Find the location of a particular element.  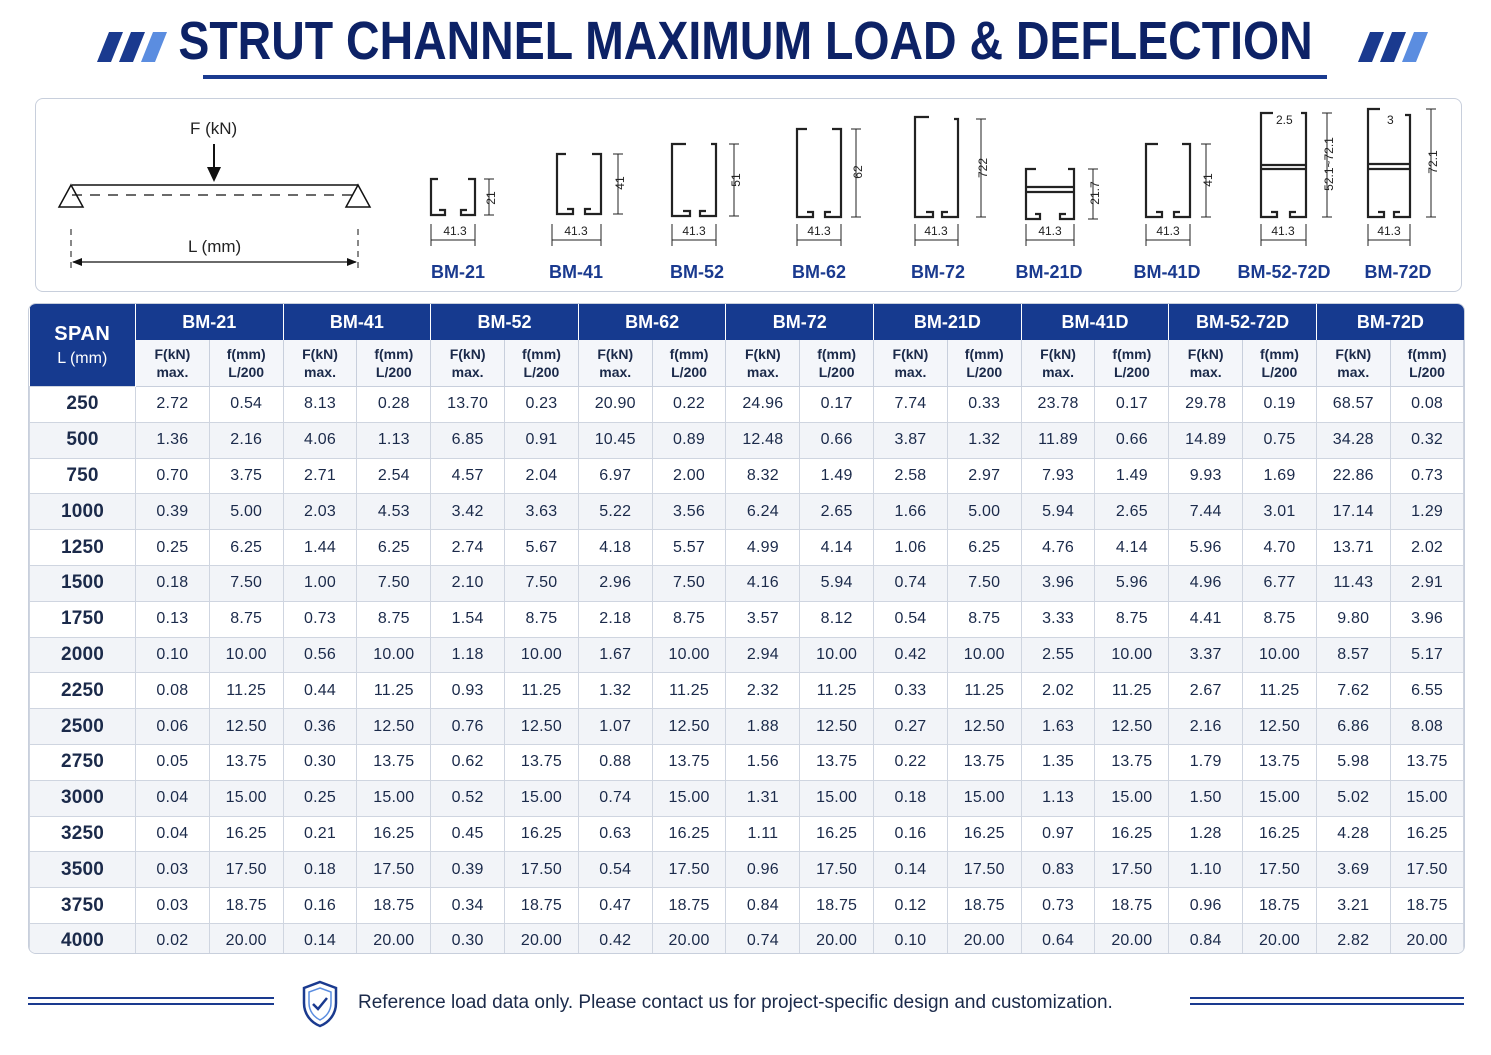

deflection-cell: 15.00 is located at coordinates (394, 798).